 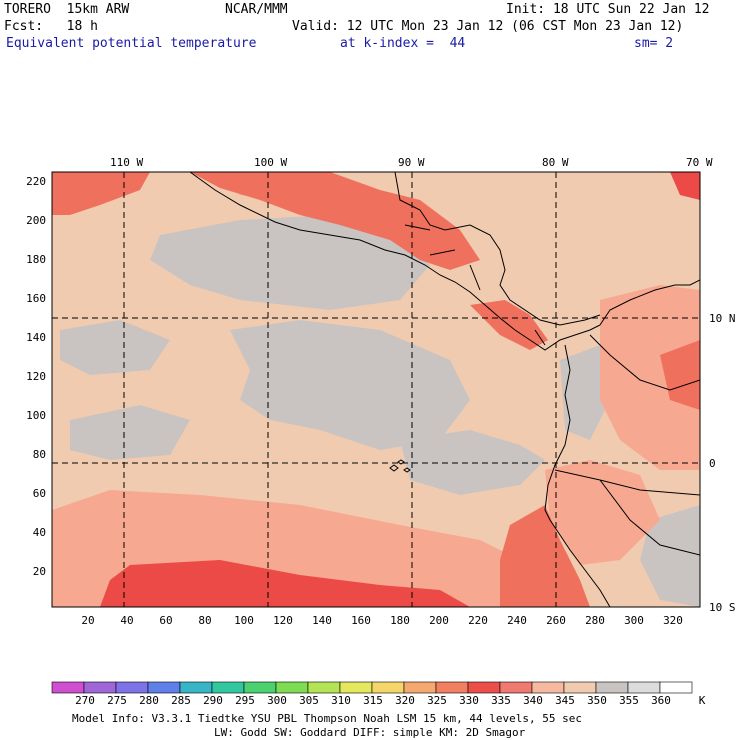 I want to click on colombia-coast, so click(x=649, y=302).